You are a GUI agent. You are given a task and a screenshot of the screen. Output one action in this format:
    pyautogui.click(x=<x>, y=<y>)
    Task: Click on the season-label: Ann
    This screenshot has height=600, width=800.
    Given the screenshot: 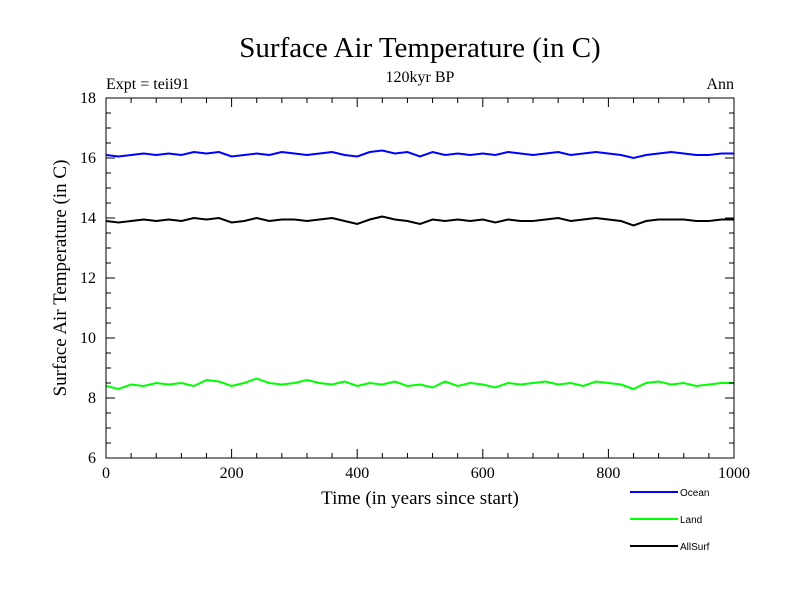 What is the action you would take?
    pyautogui.click(x=720, y=84)
    